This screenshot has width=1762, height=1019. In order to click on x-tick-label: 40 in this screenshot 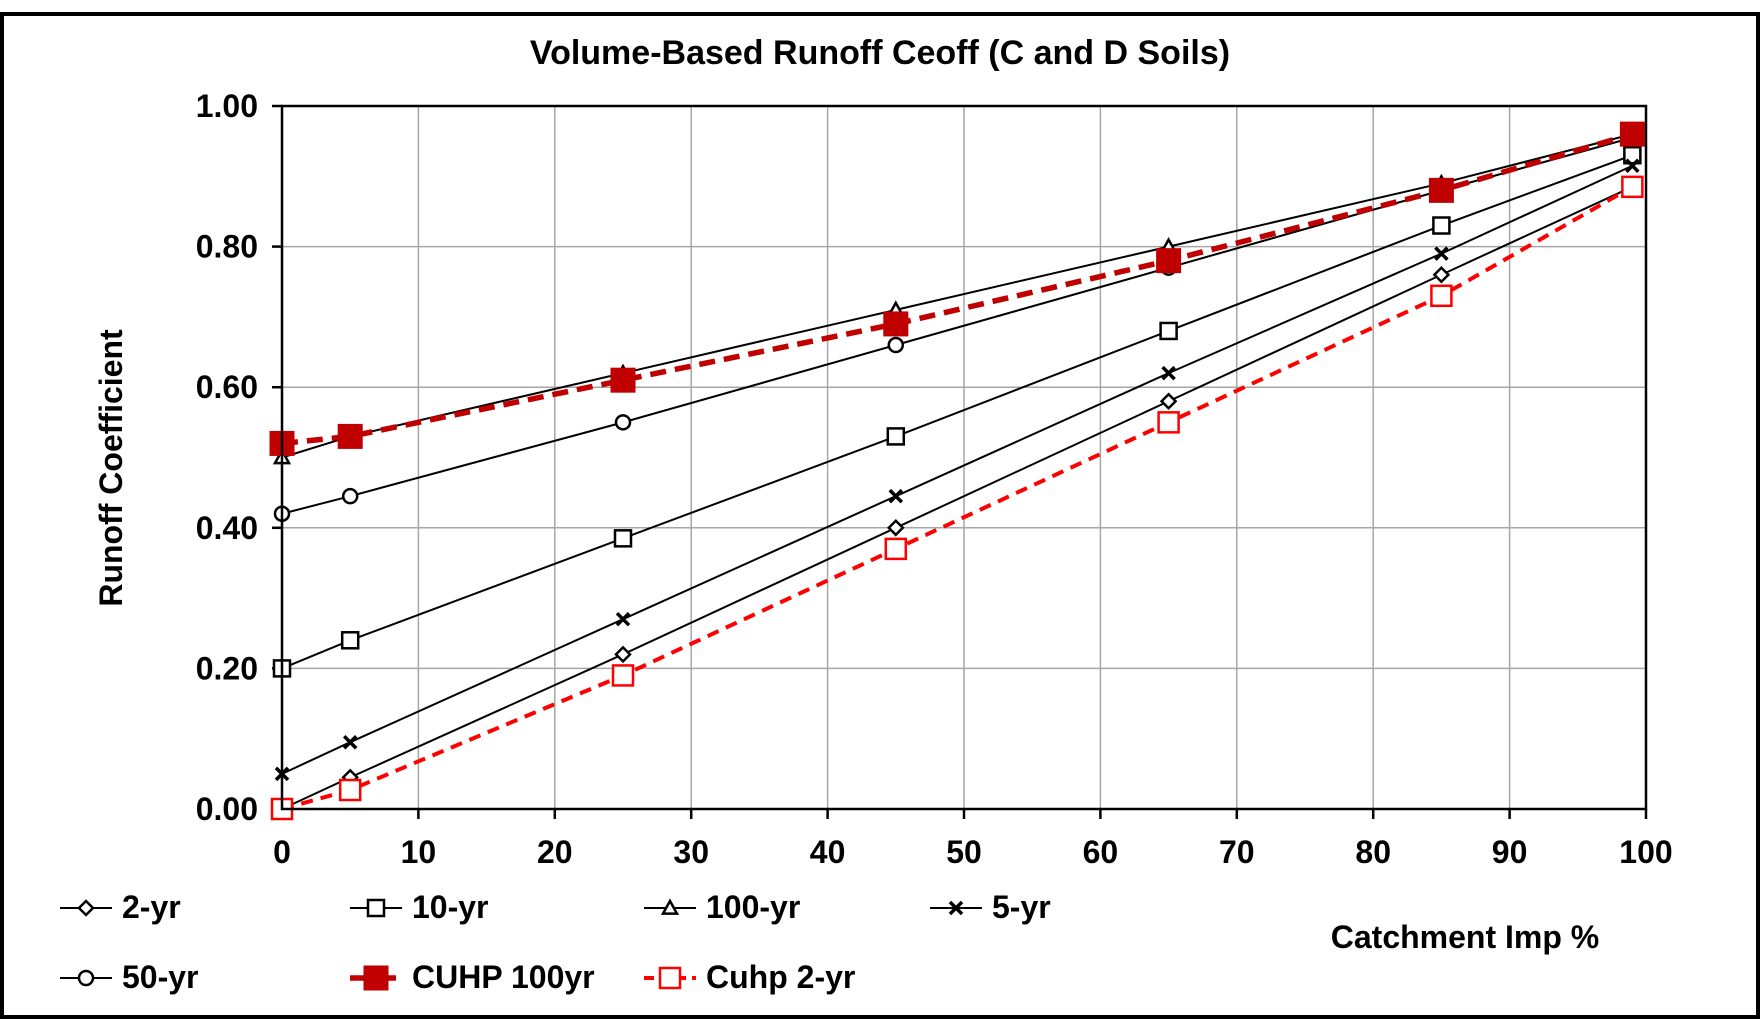, I will do `click(828, 852)`.